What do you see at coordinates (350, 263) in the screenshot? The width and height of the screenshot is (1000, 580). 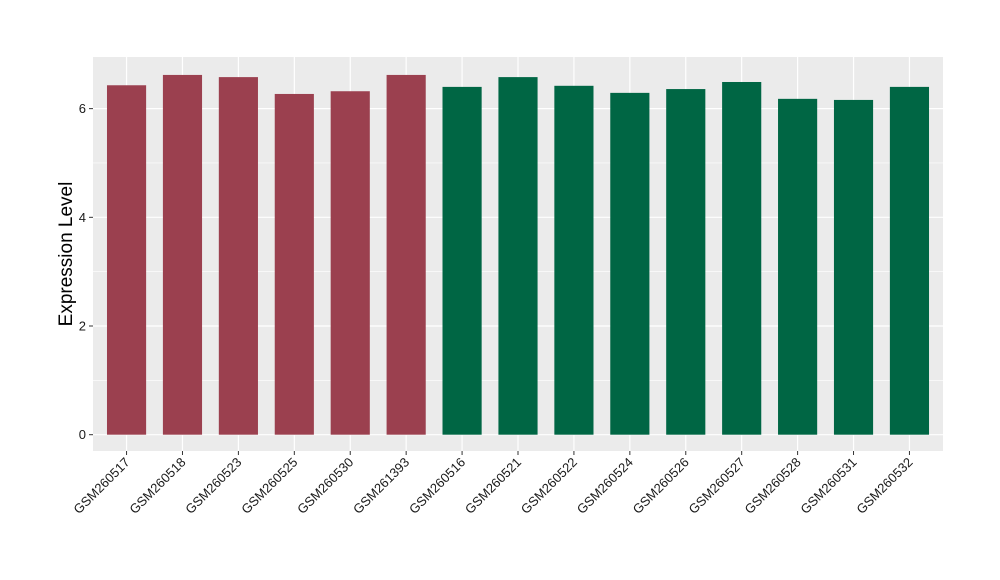 I see `bar-gsm260530` at bounding box center [350, 263].